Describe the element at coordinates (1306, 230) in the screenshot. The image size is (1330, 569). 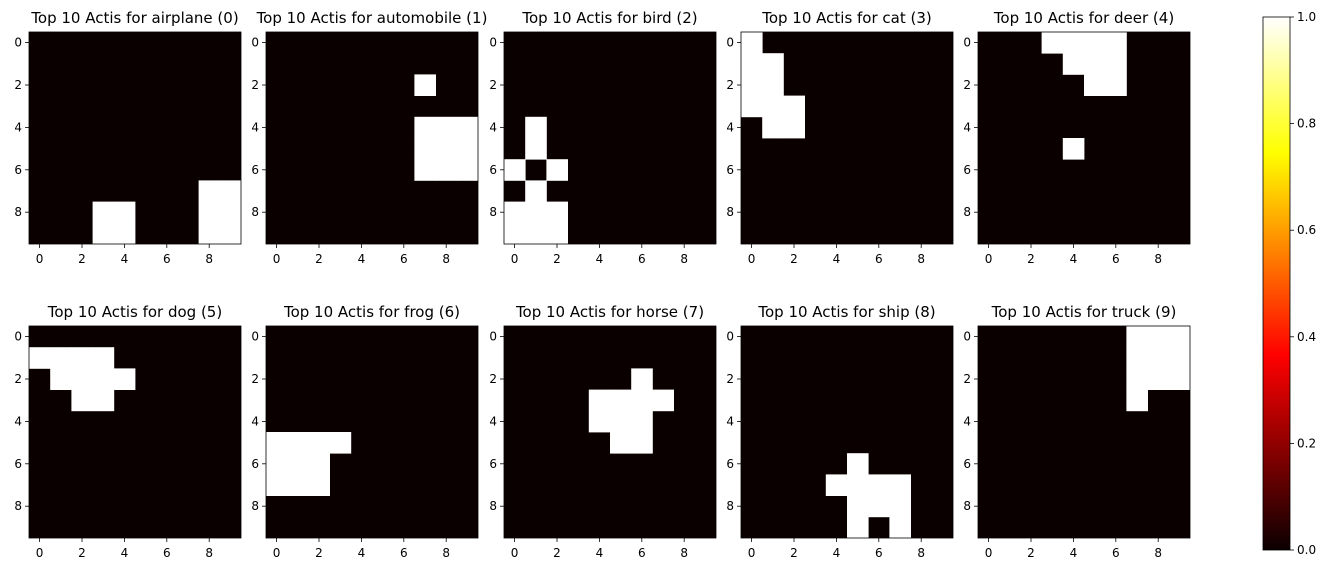
I see `colorbar-tick-label: 0.6` at that location.